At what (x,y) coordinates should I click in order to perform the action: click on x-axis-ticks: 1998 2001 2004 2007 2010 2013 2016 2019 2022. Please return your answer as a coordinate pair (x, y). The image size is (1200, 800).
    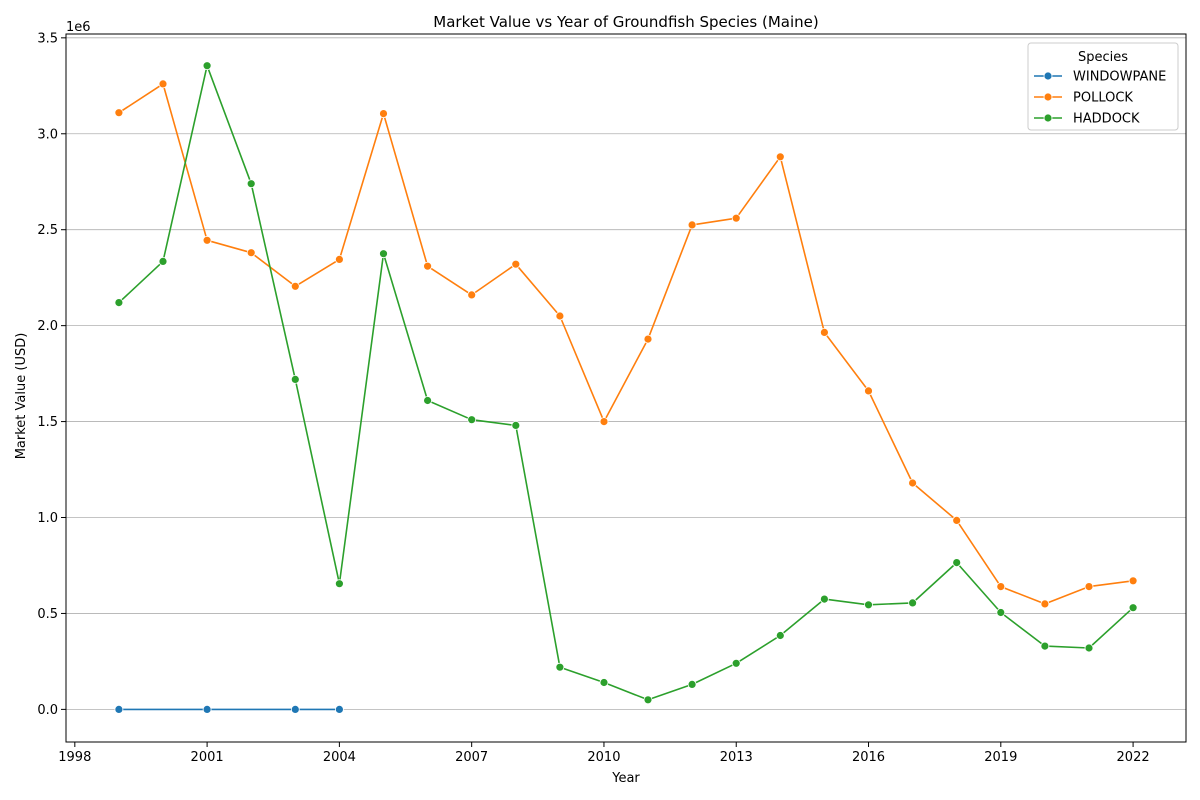
    Looking at the image, I should click on (604, 753).